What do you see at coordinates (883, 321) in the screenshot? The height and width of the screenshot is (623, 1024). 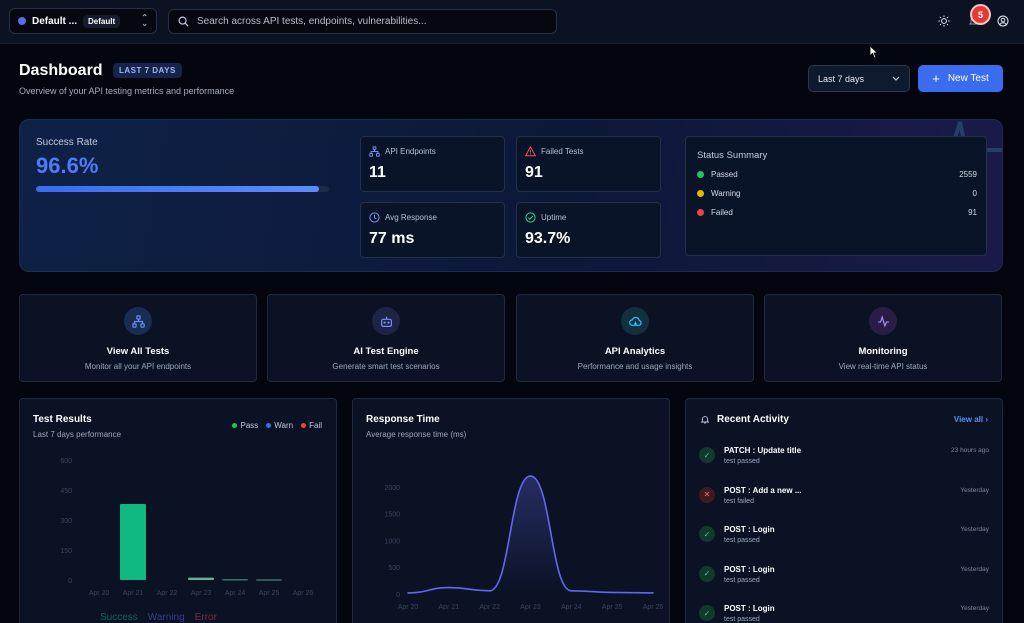 I see `activity-icon` at bounding box center [883, 321].